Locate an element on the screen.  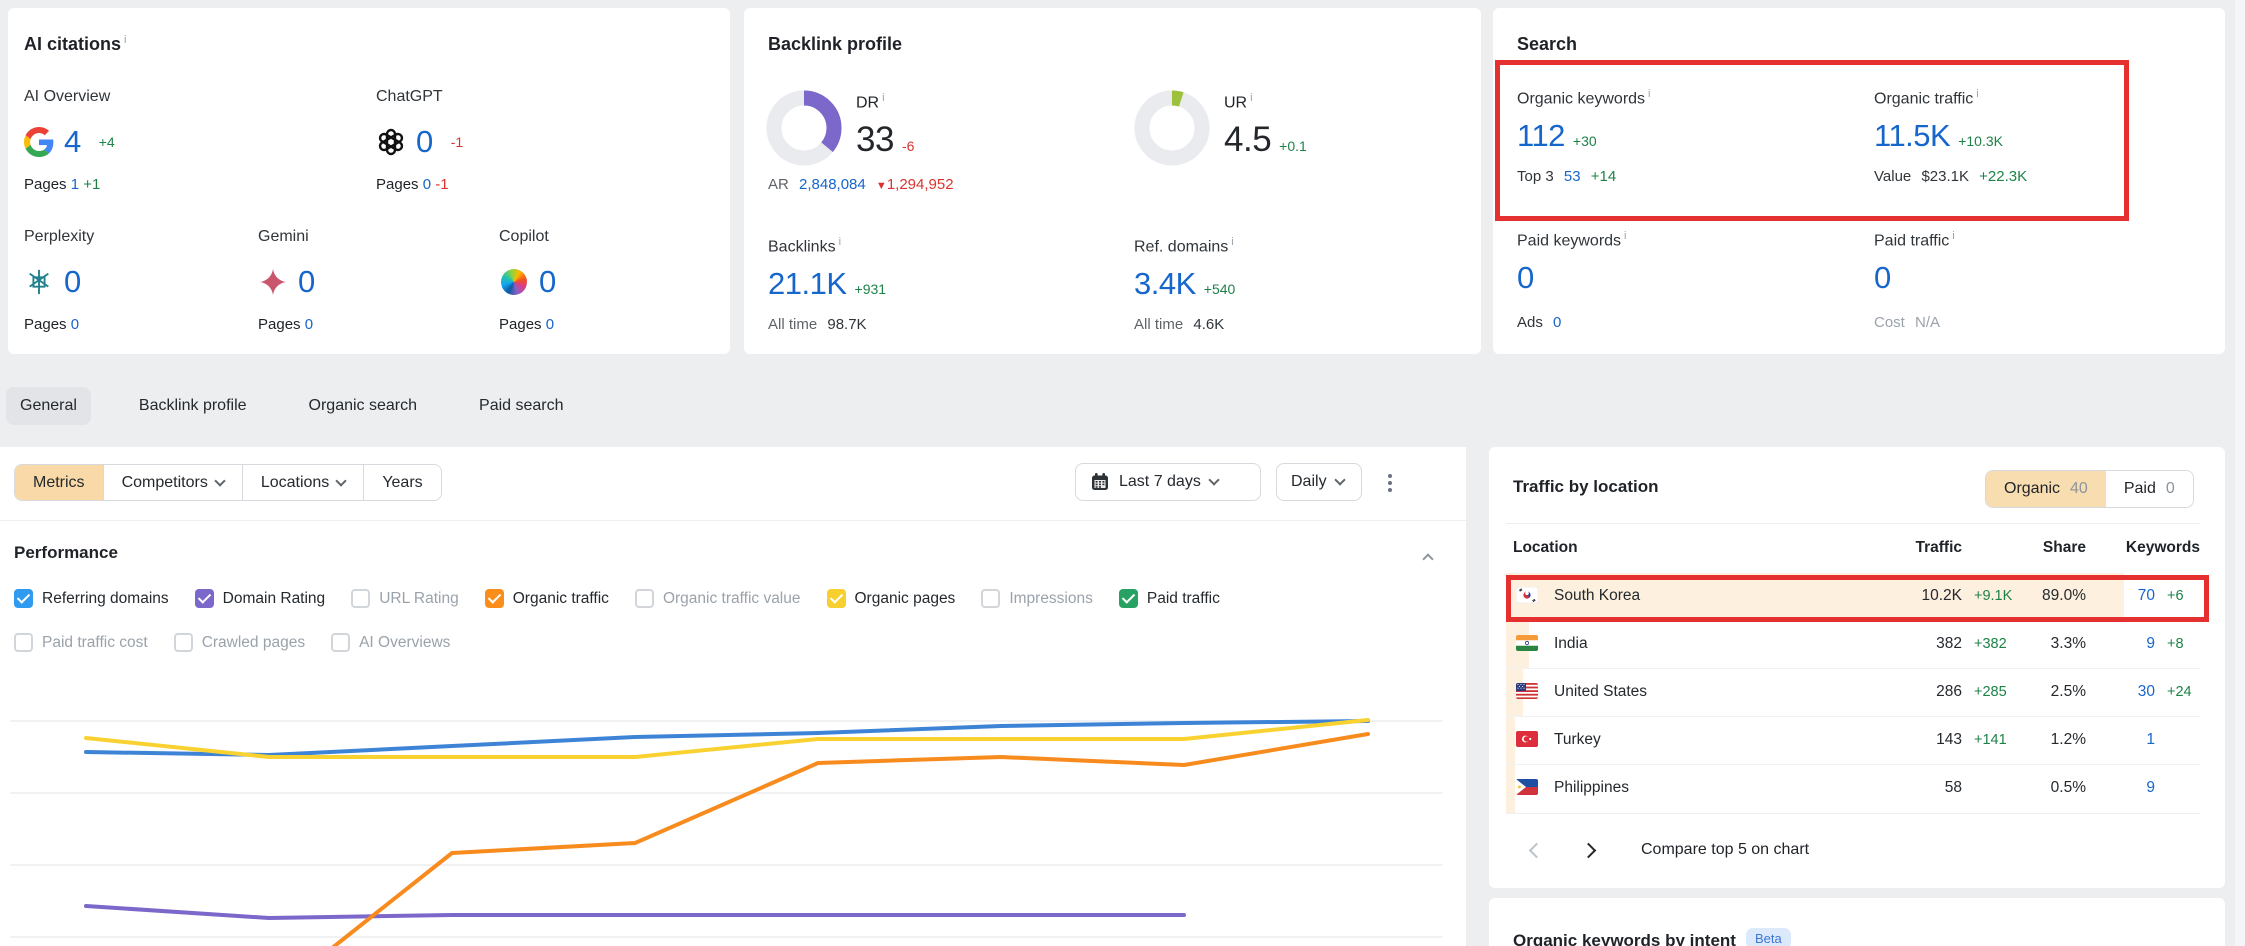
next-page-chevron-icon is located at coordinates (1588, 850).